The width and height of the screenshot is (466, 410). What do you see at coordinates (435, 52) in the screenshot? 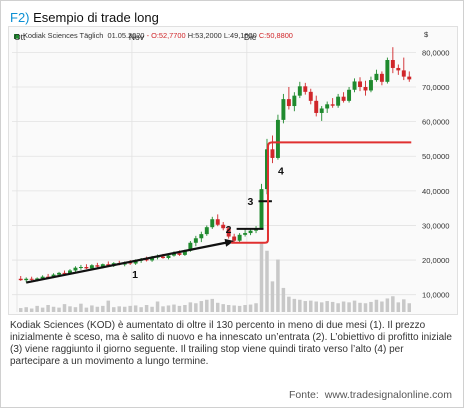
I see `y-tick-label: 80,0000` at bounding box center [435, 52].